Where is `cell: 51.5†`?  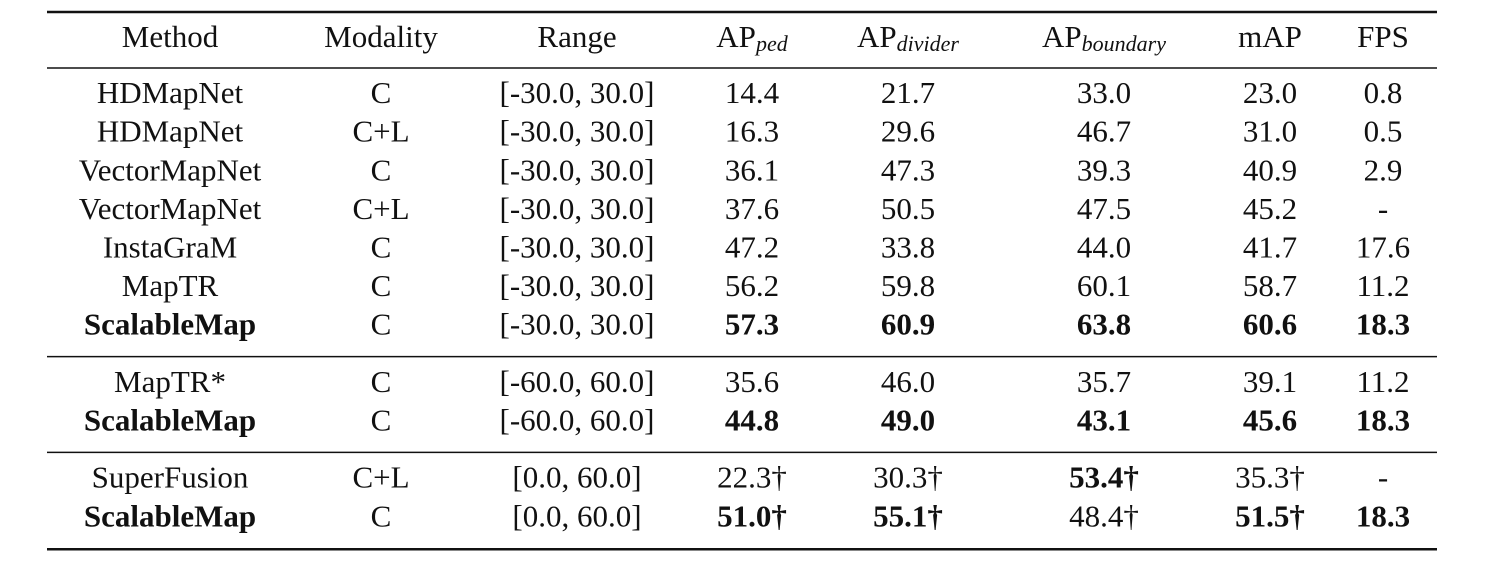 cell: 51.5† is located at coordinates (1270, 515).